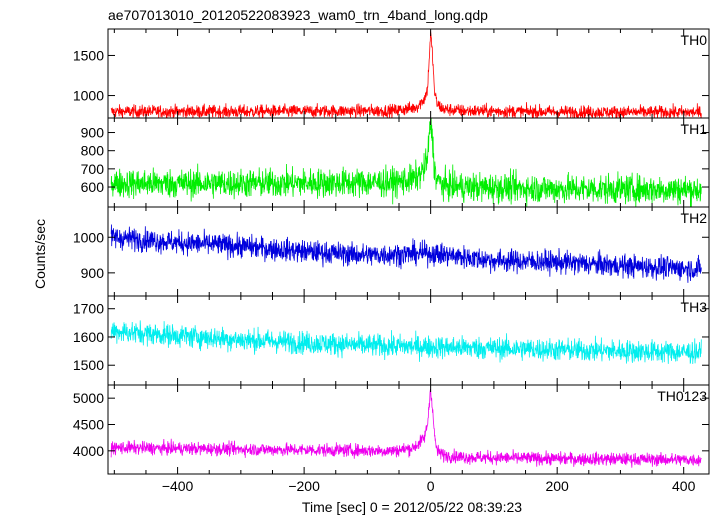  What do you see at coordinates (88, 337) in the screenshot?
I see `y-tick-label: 1600` at bounding box center [88, 337].